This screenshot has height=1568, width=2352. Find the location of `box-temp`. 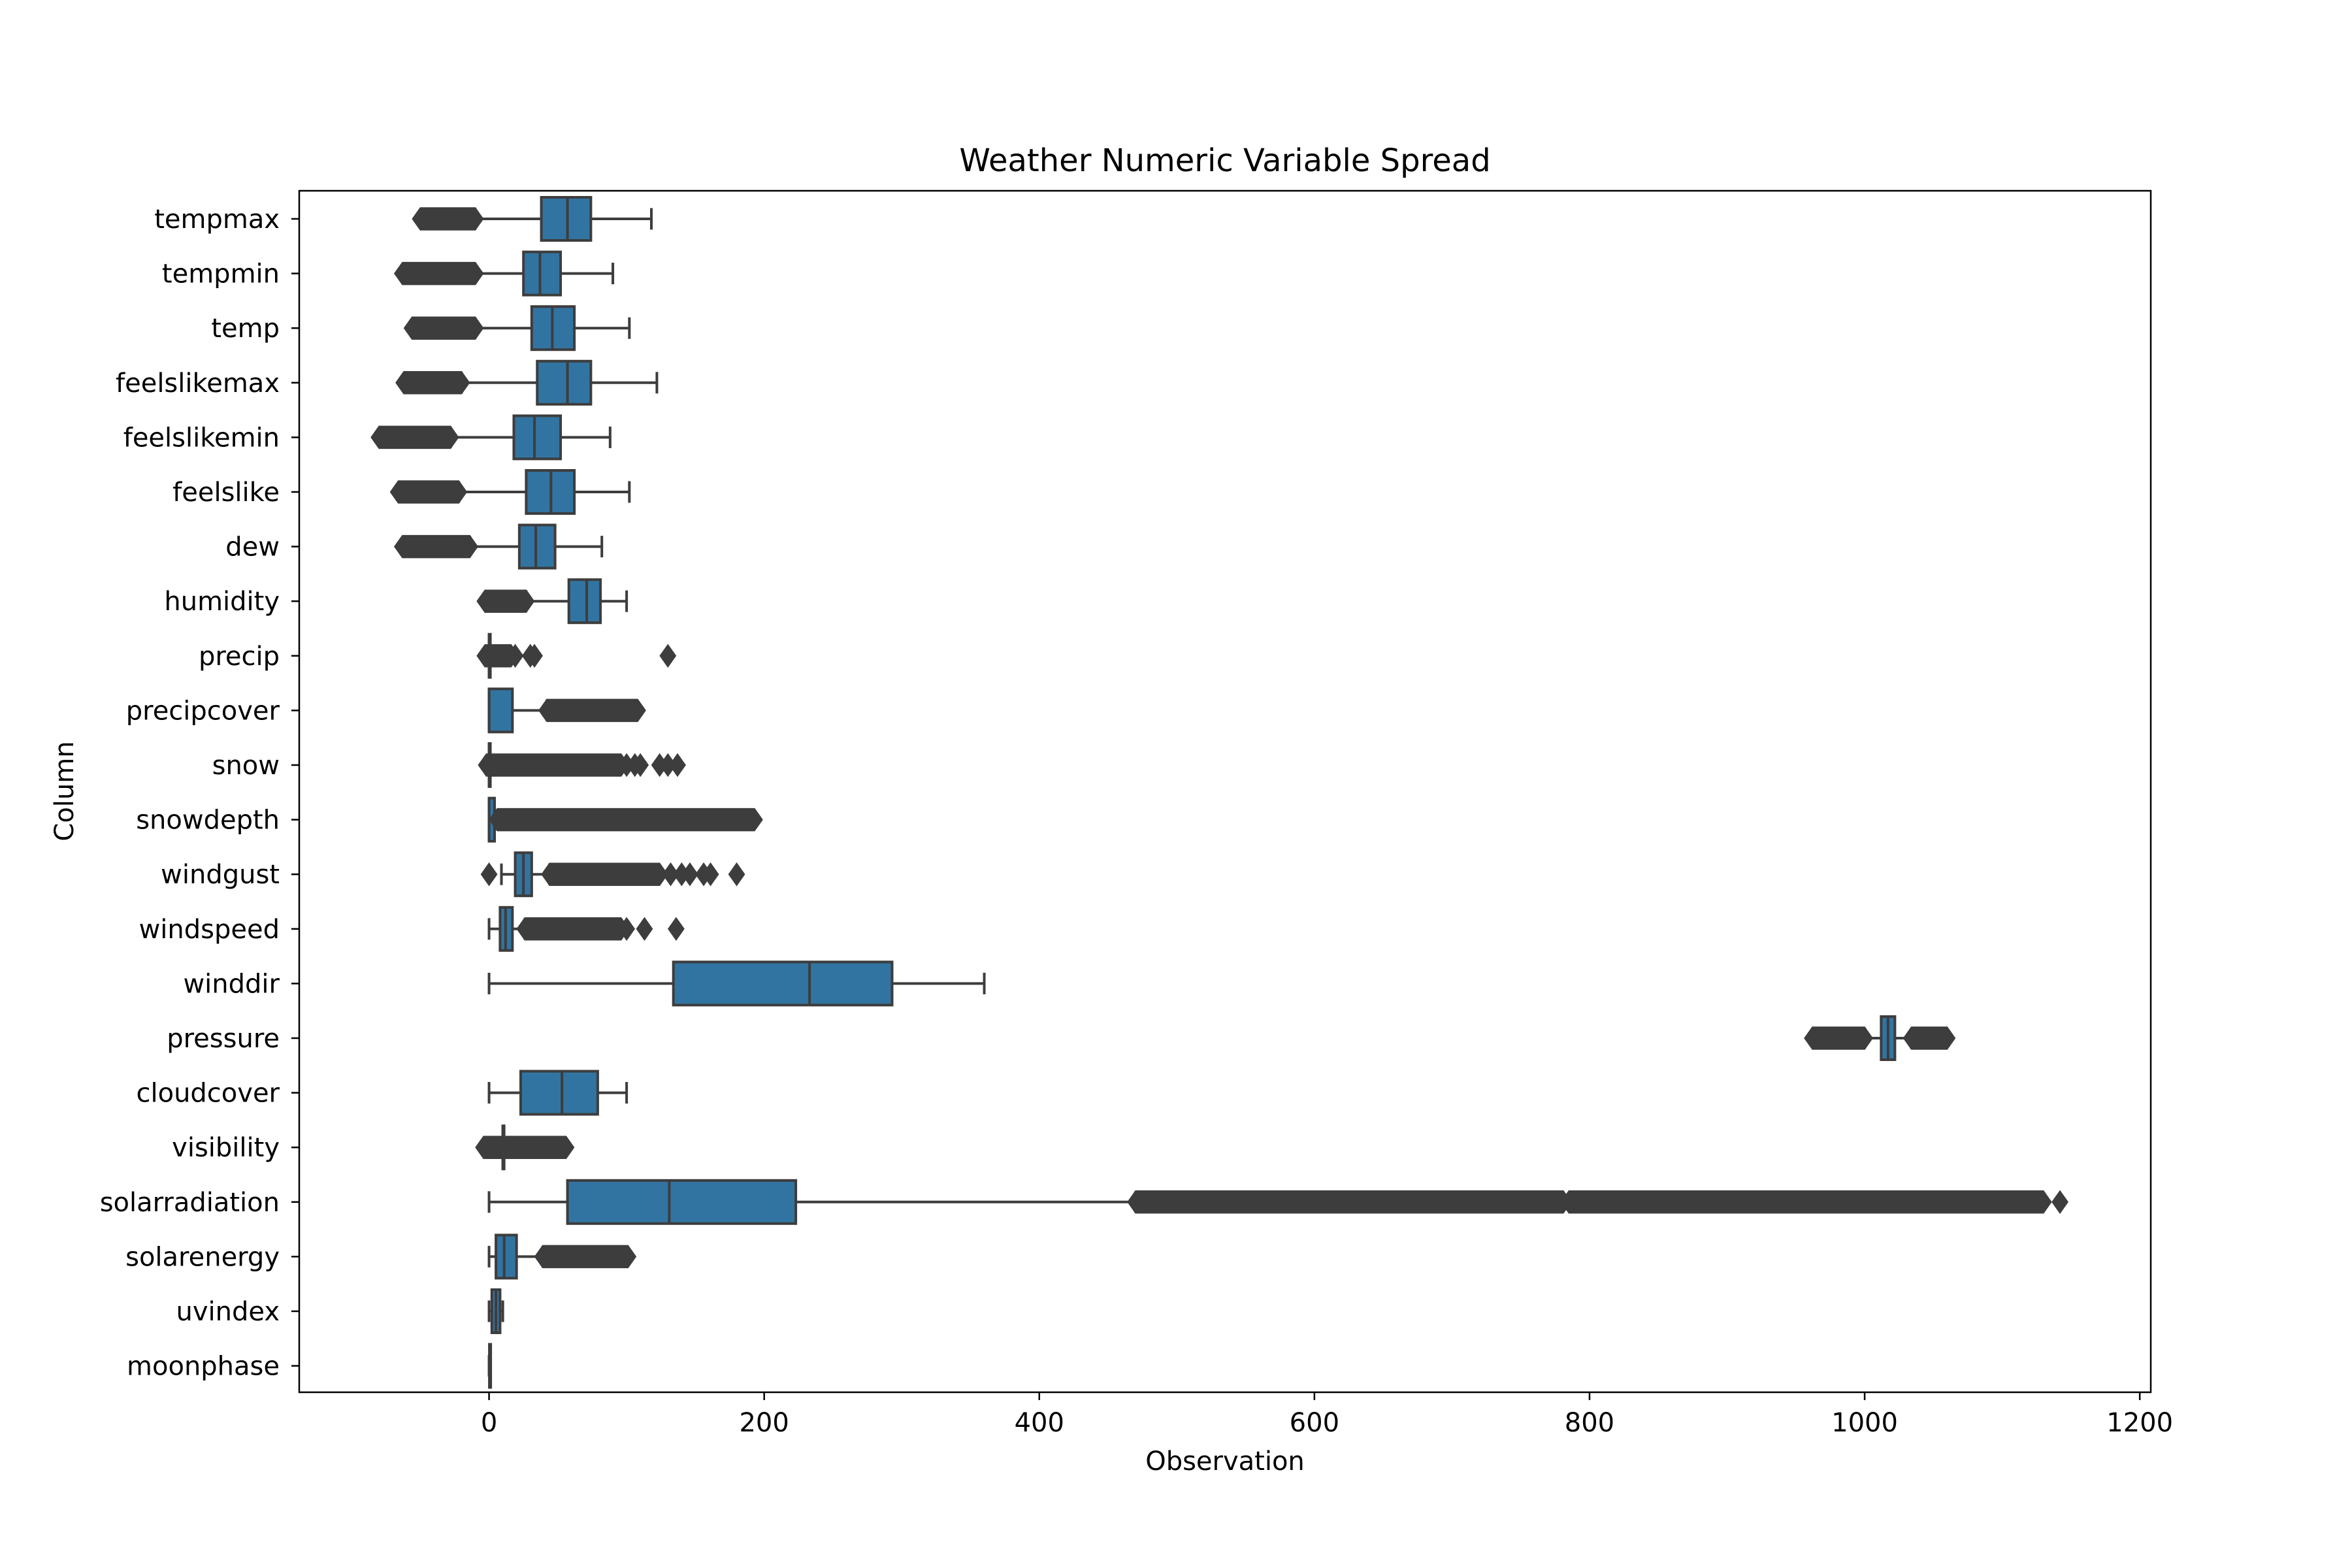

box-temp is located at coordinates (517, 328).